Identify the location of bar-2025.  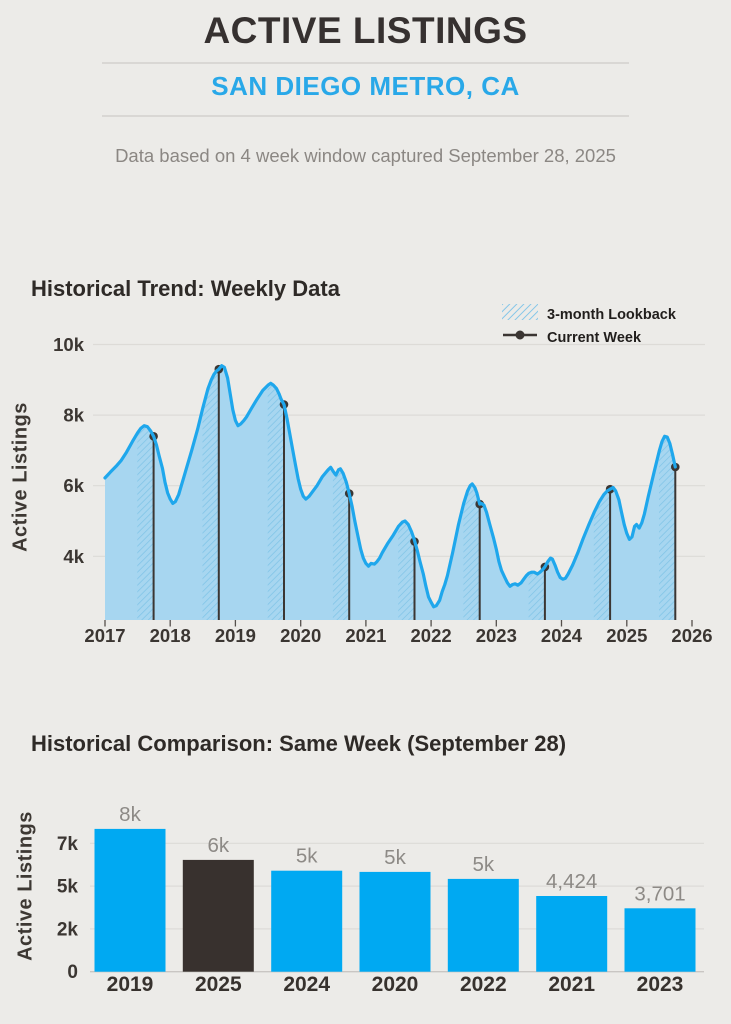
(218, 915).